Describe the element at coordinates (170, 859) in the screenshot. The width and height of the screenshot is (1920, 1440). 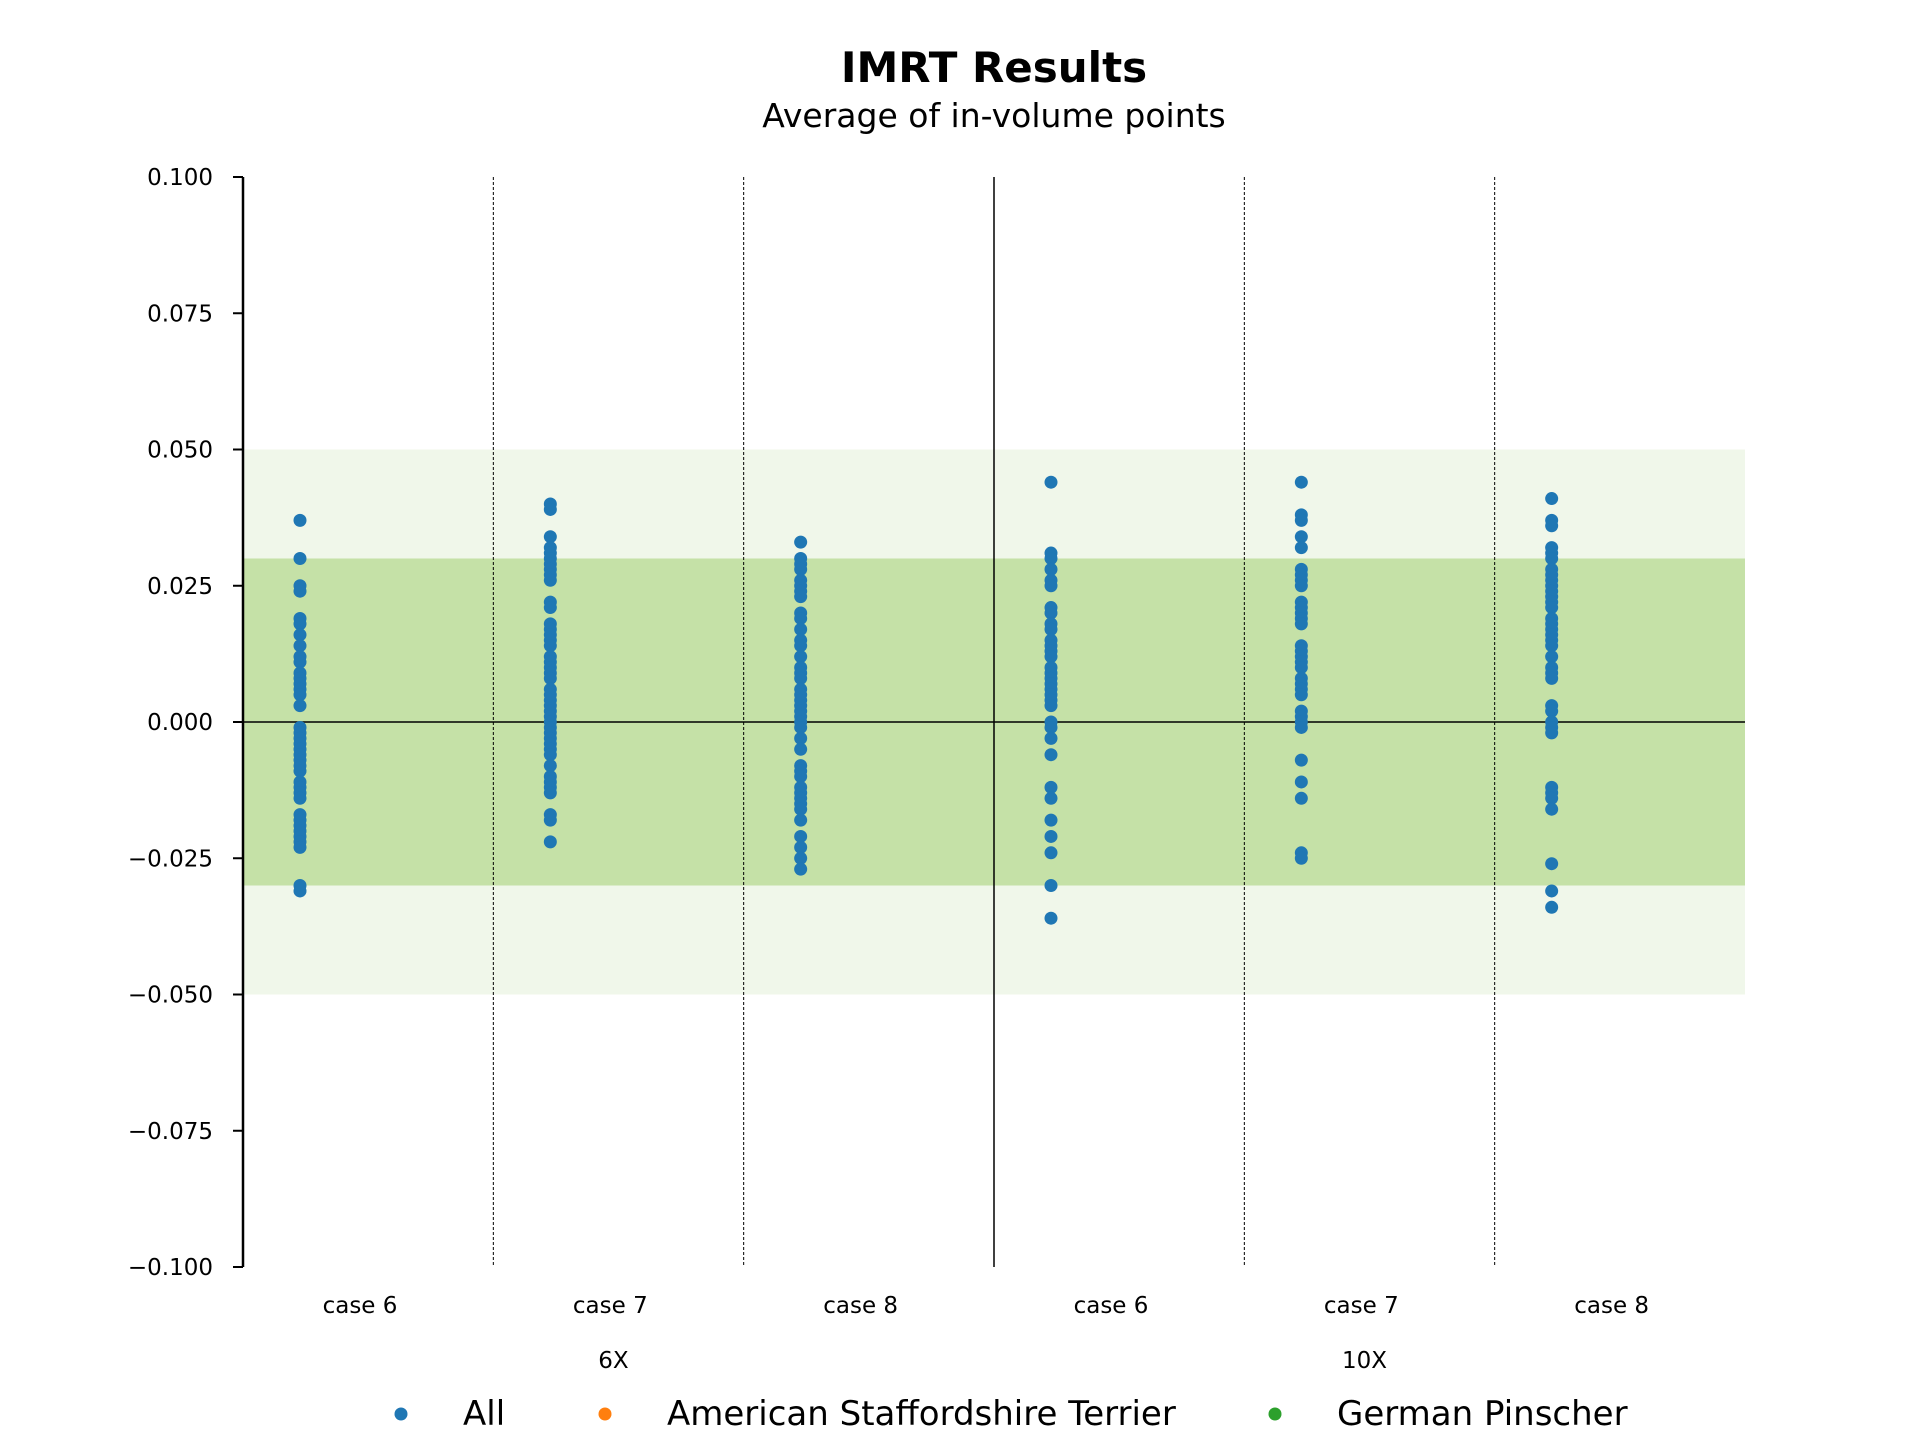
I see `y-tick-label: −0.025` at that location.